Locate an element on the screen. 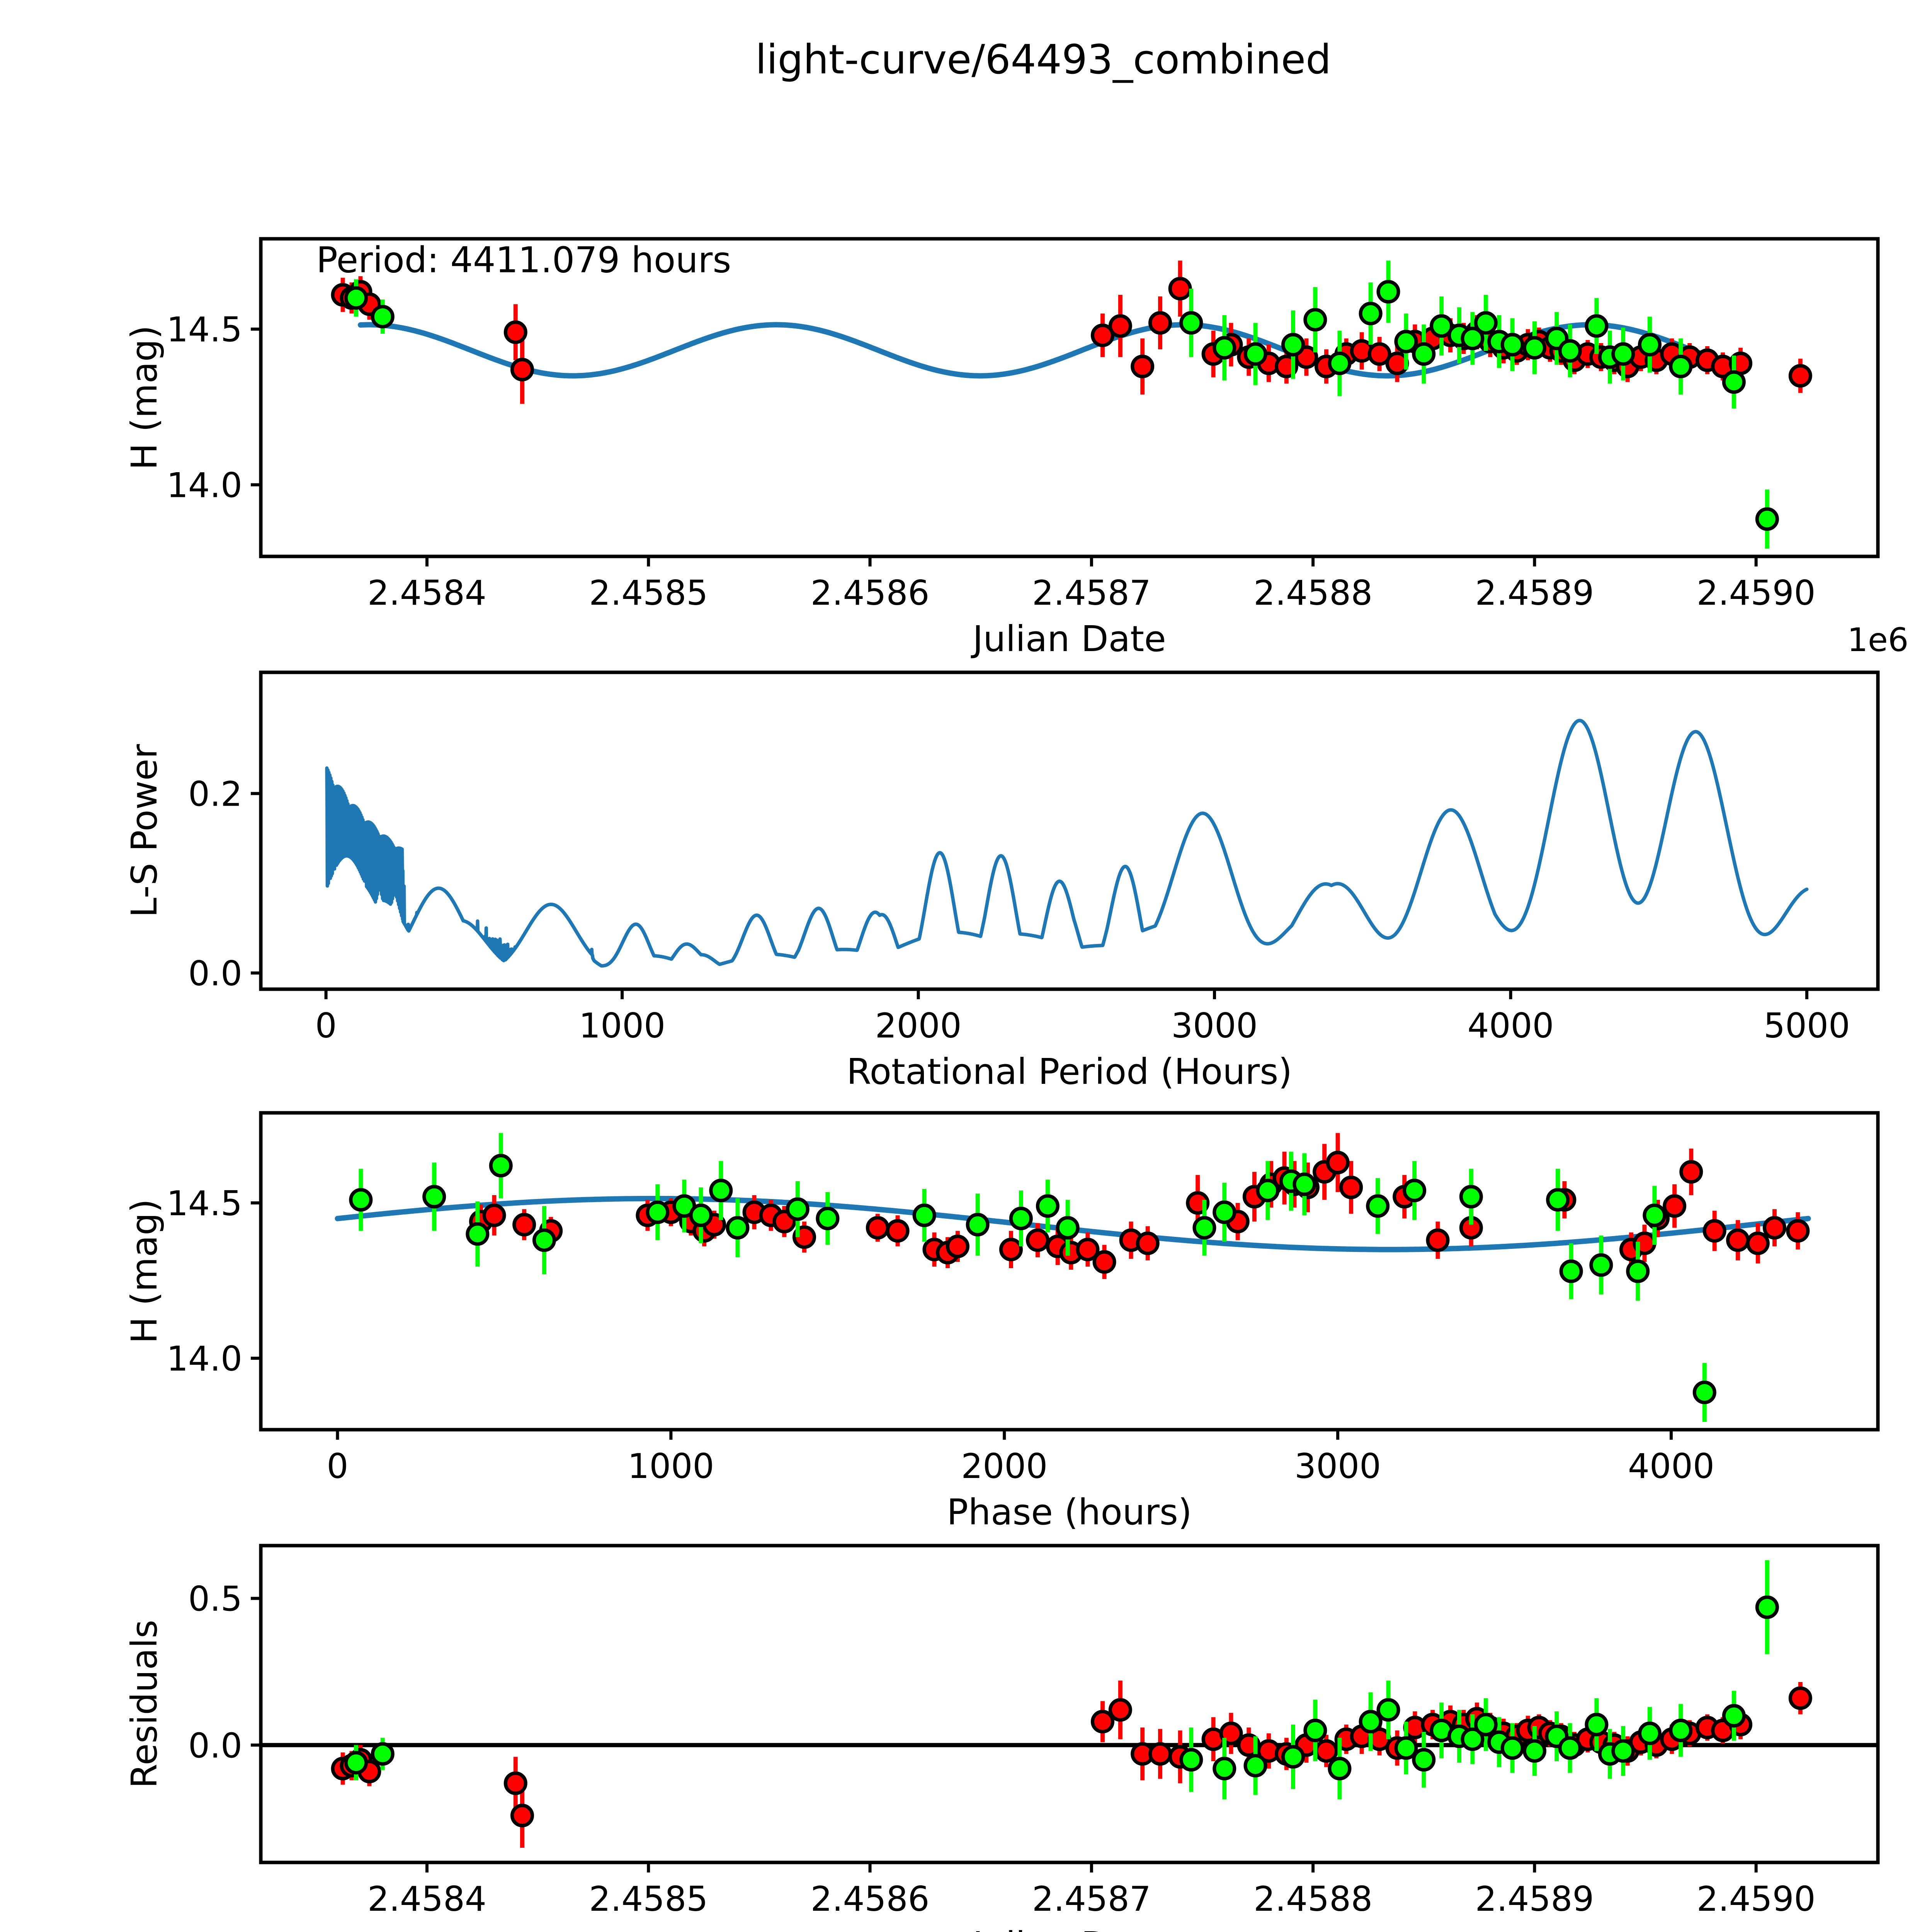 Image resolution: width=1932 pixels, height=1932 pixels. x-tick-label: 1000 is located at coordinates (671, 1466).